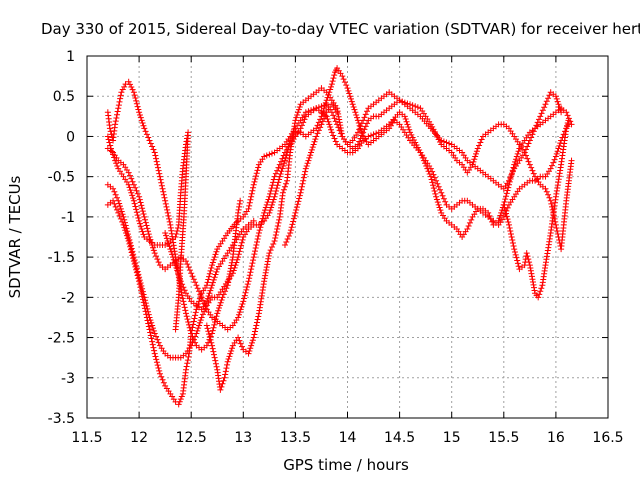  What do you see at coordinates (70, 137) in the screenshot?
I see `y-tick-label: 0` at bounding box center [70, 137].